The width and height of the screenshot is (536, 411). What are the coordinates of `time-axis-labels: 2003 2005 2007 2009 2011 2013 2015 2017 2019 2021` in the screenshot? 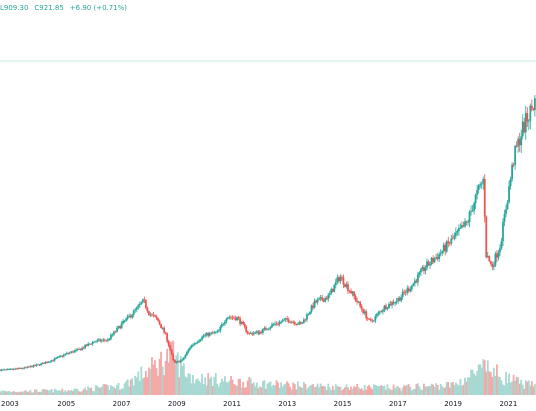 It's located at (259, 404).